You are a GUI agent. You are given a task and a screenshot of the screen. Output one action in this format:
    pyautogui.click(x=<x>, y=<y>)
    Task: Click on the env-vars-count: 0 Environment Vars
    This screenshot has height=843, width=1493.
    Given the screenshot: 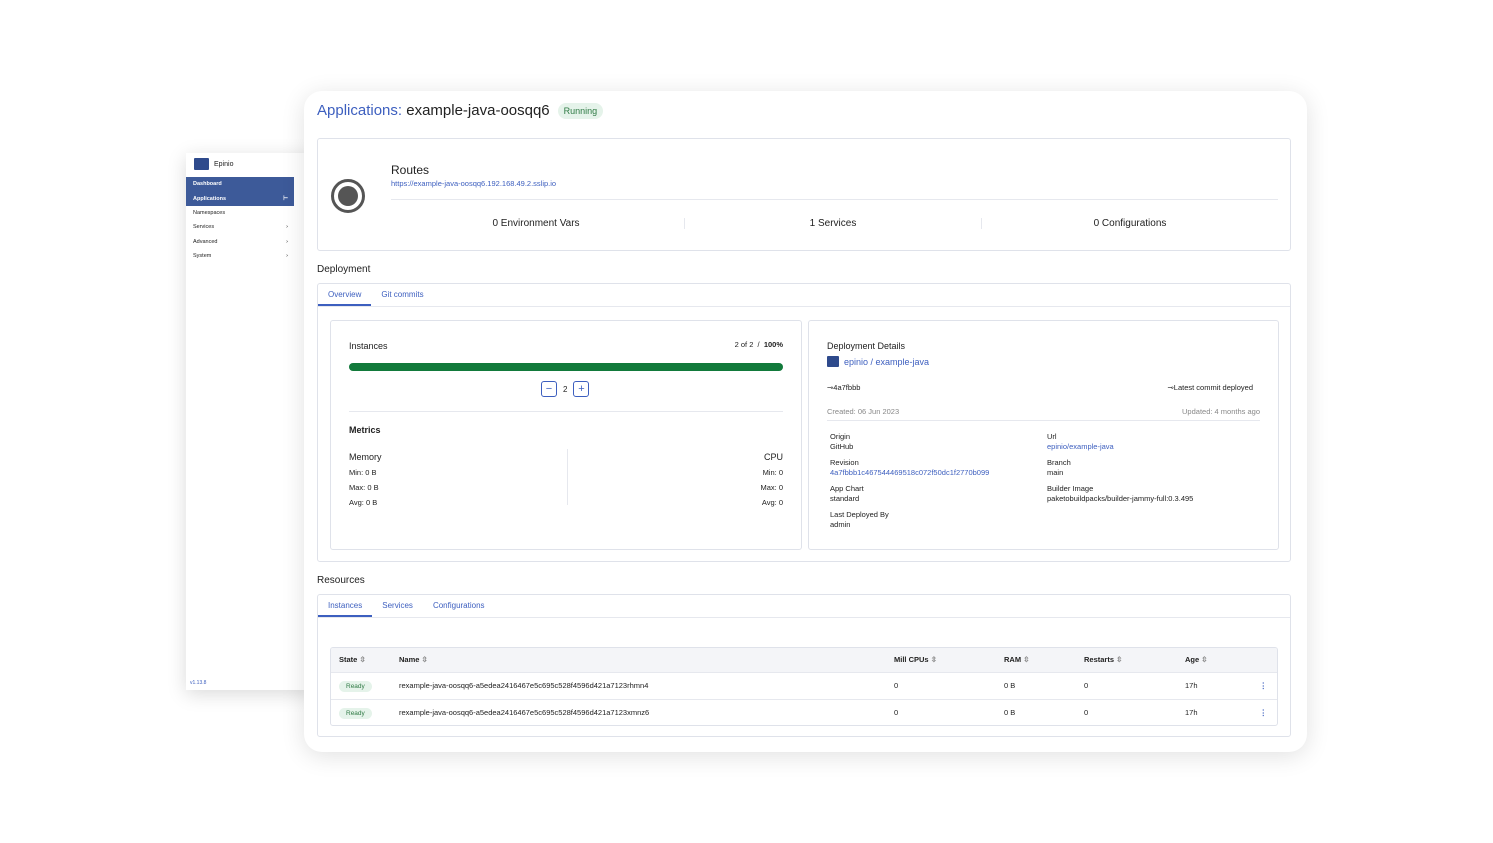 What is the action you would take?
    pyautogui.click(x=536, y=223)
    